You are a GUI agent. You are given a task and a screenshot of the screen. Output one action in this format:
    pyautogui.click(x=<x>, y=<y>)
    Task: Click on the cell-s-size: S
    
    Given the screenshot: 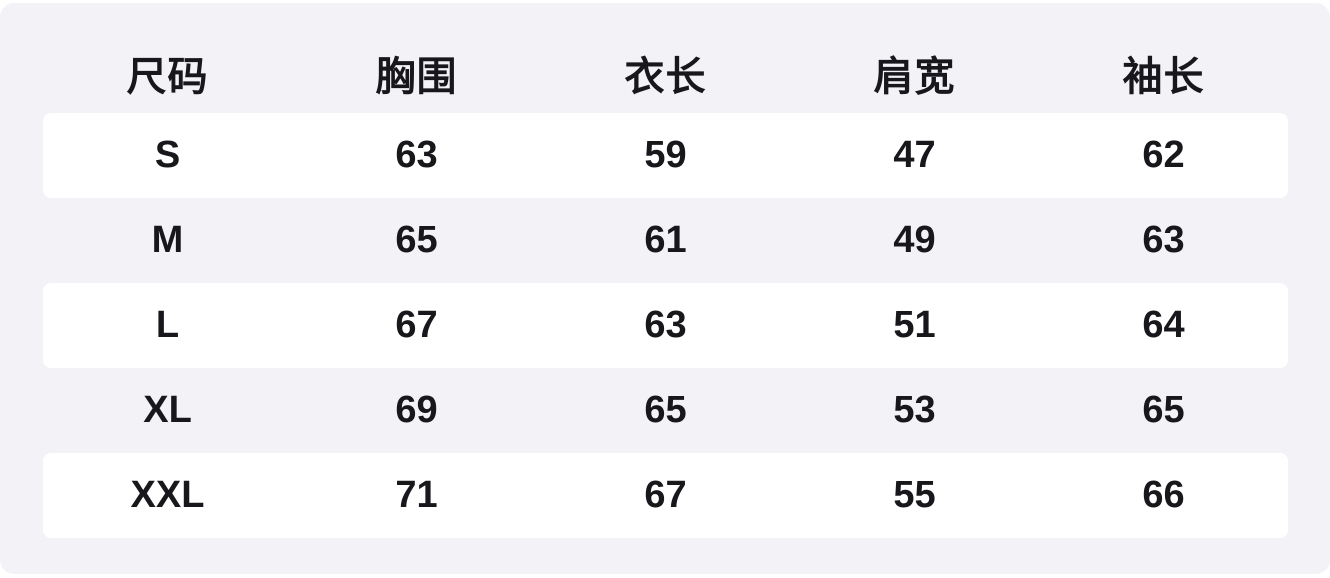 What is the action you would take?
    pyautogui.click(x=167, y=155)
    